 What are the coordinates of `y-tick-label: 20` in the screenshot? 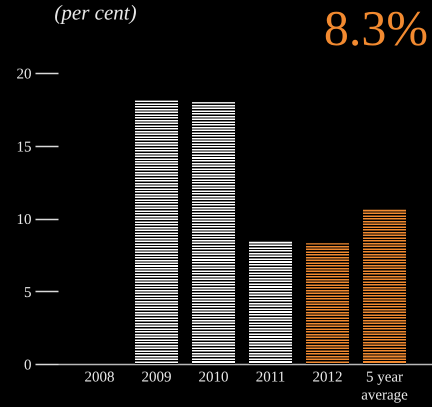 It's located at (24, 74).